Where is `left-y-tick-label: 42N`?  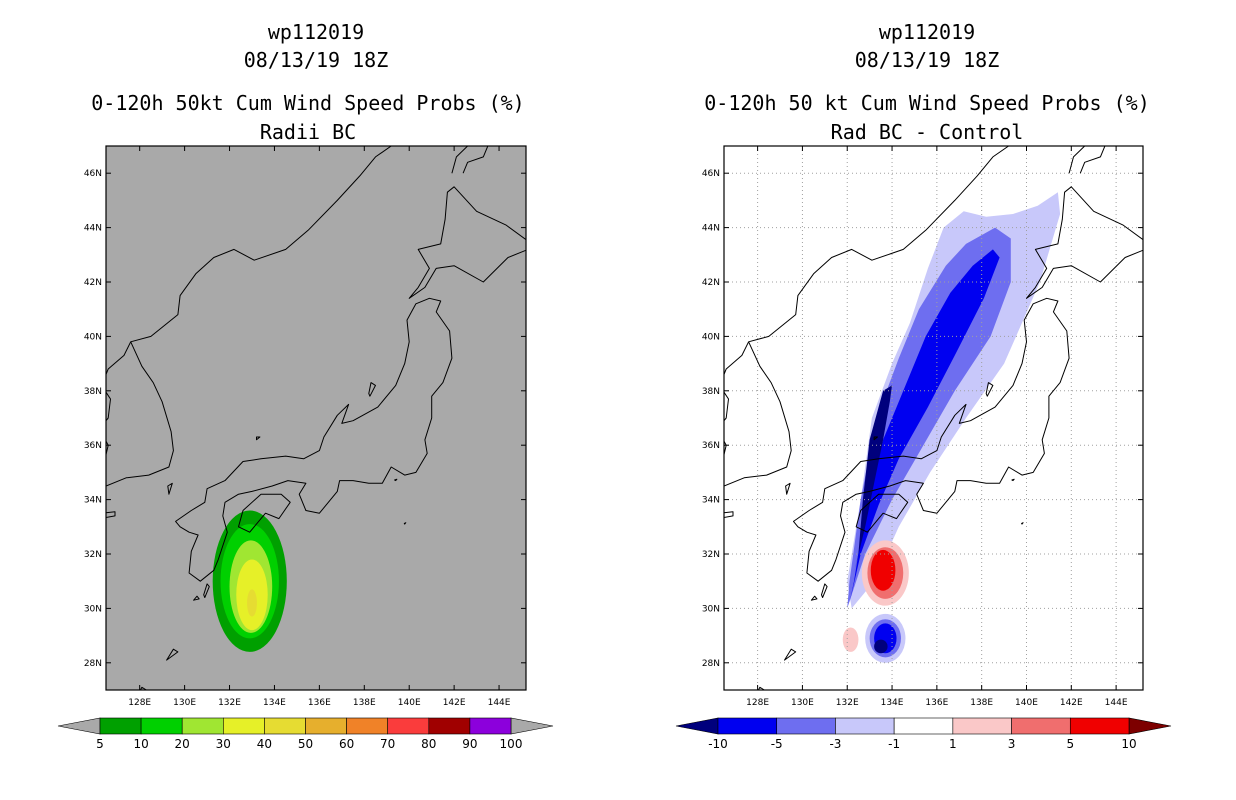
left-y-tick-label: 42N is located at coordinates (93, 283).